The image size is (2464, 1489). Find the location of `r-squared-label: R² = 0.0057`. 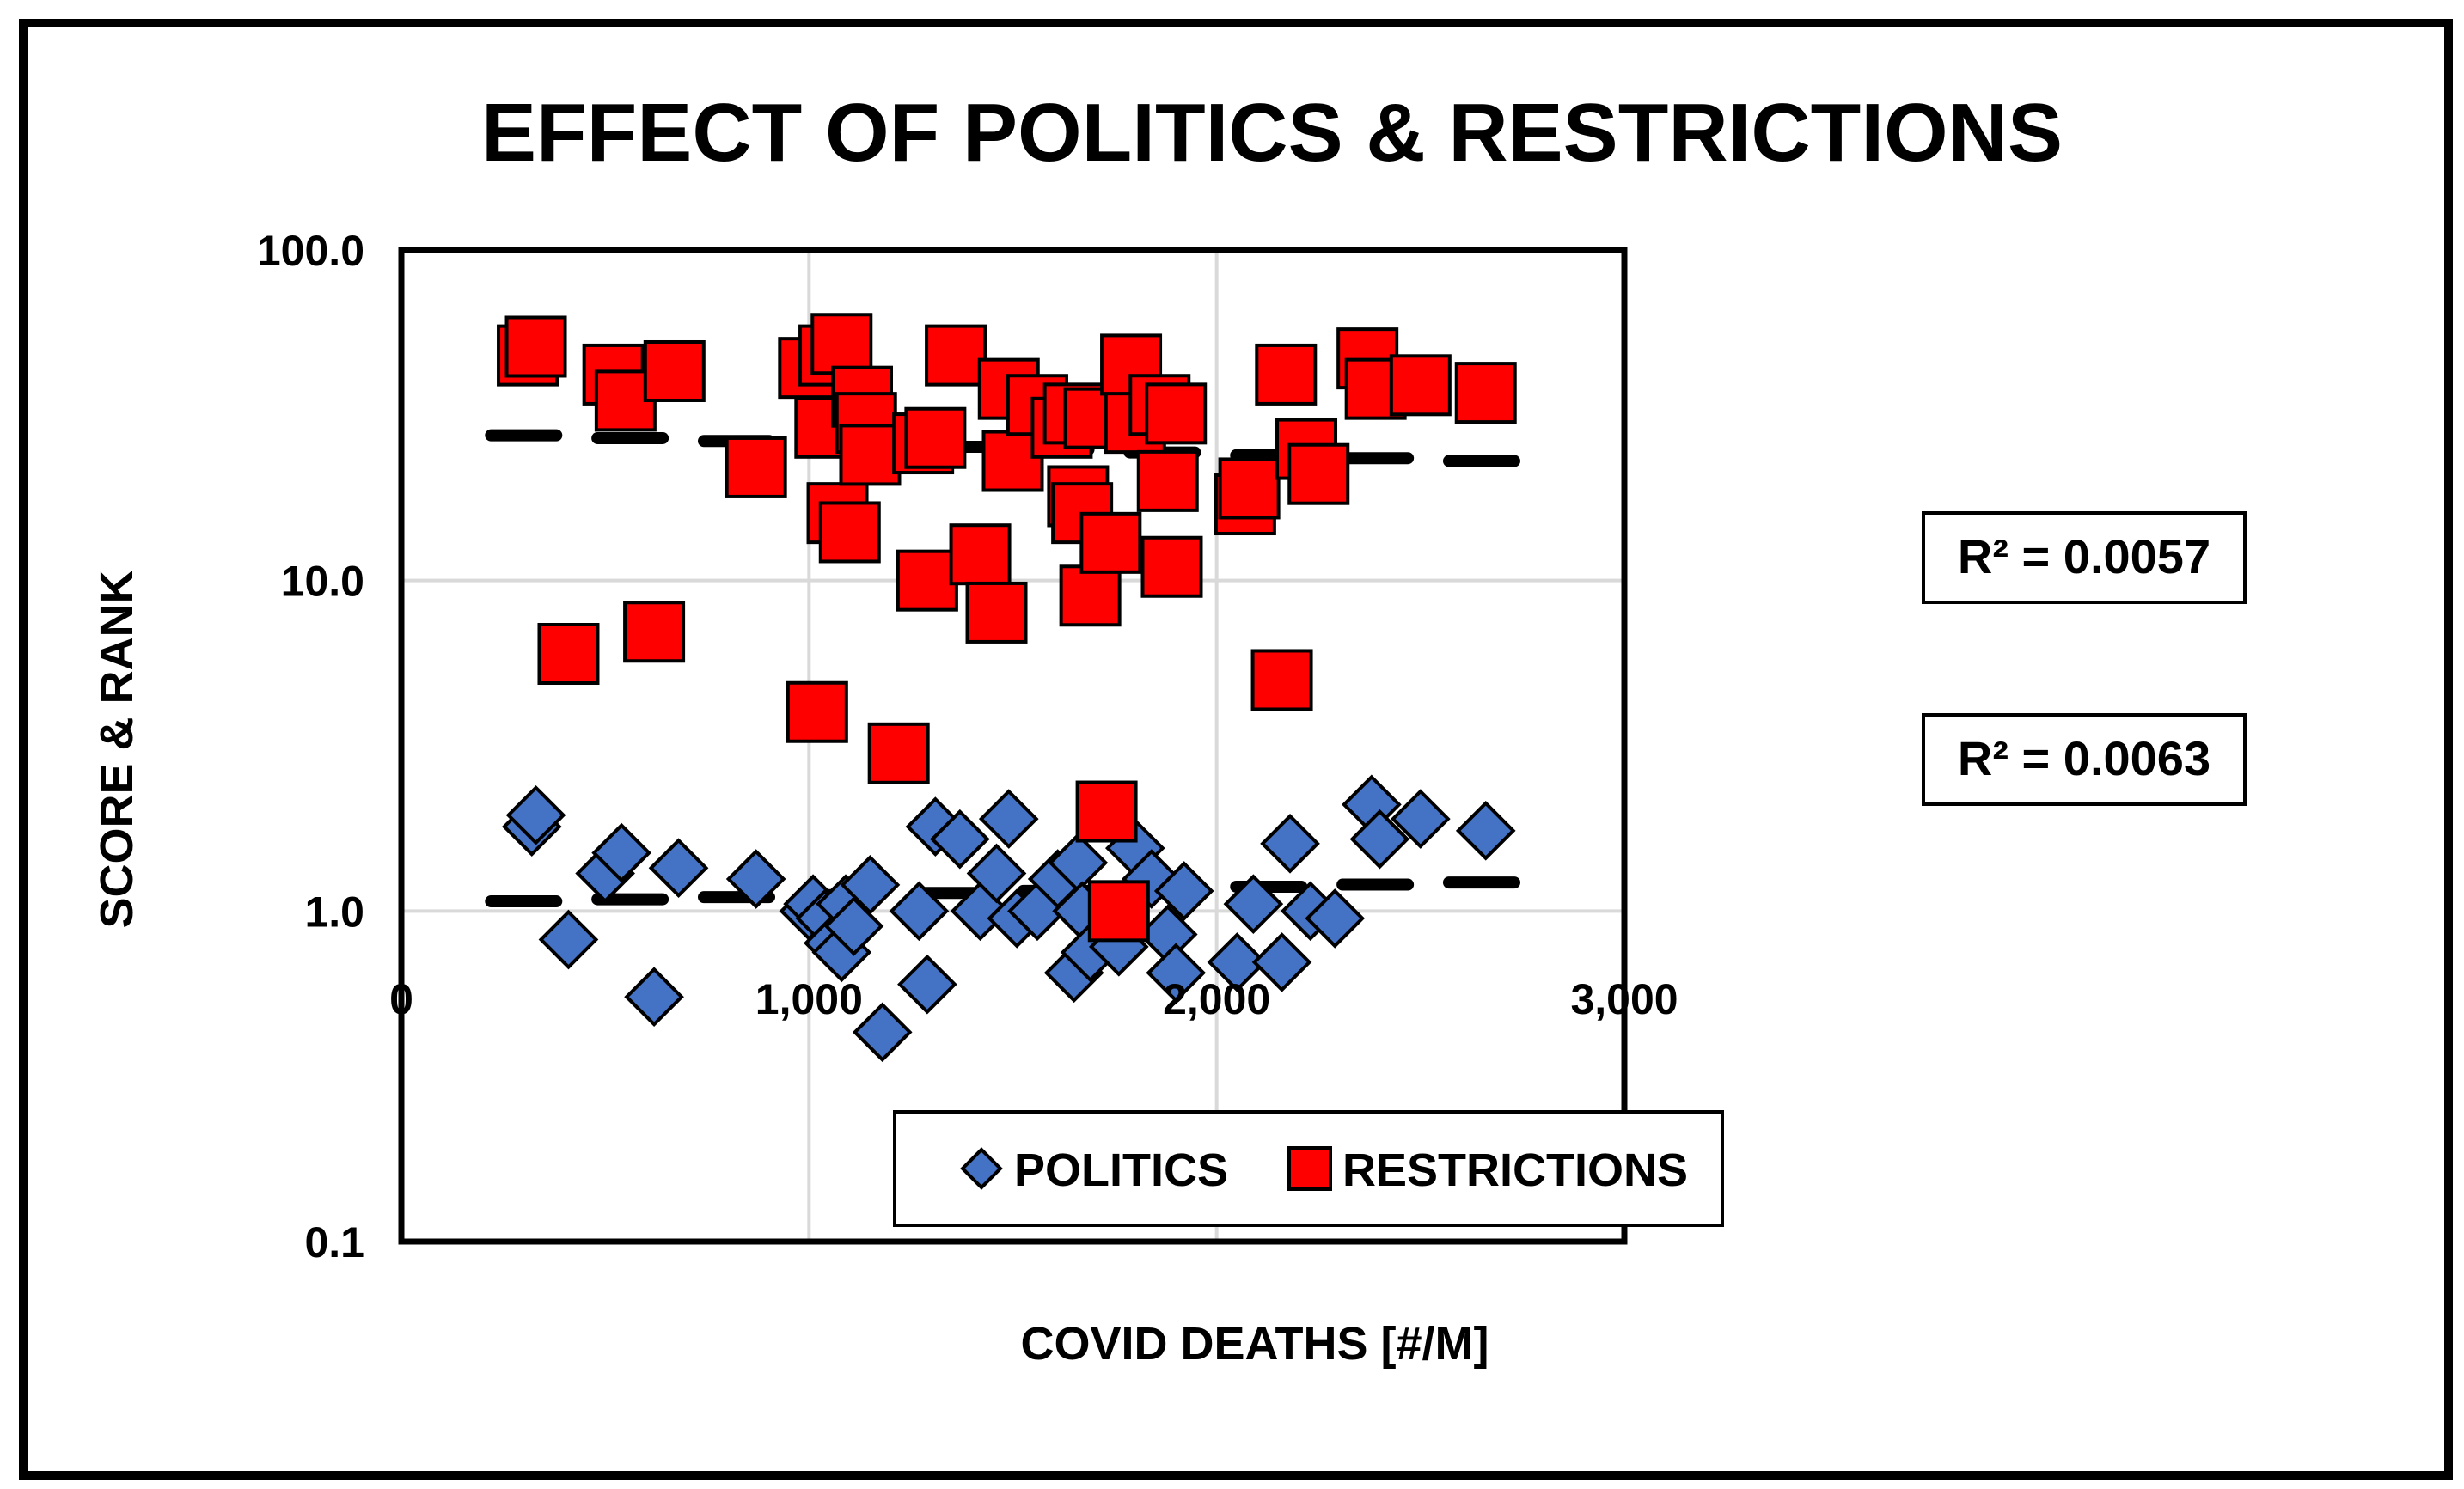

r-squared-label: R² = 0.0057 is located at coordinates (2084, 556).